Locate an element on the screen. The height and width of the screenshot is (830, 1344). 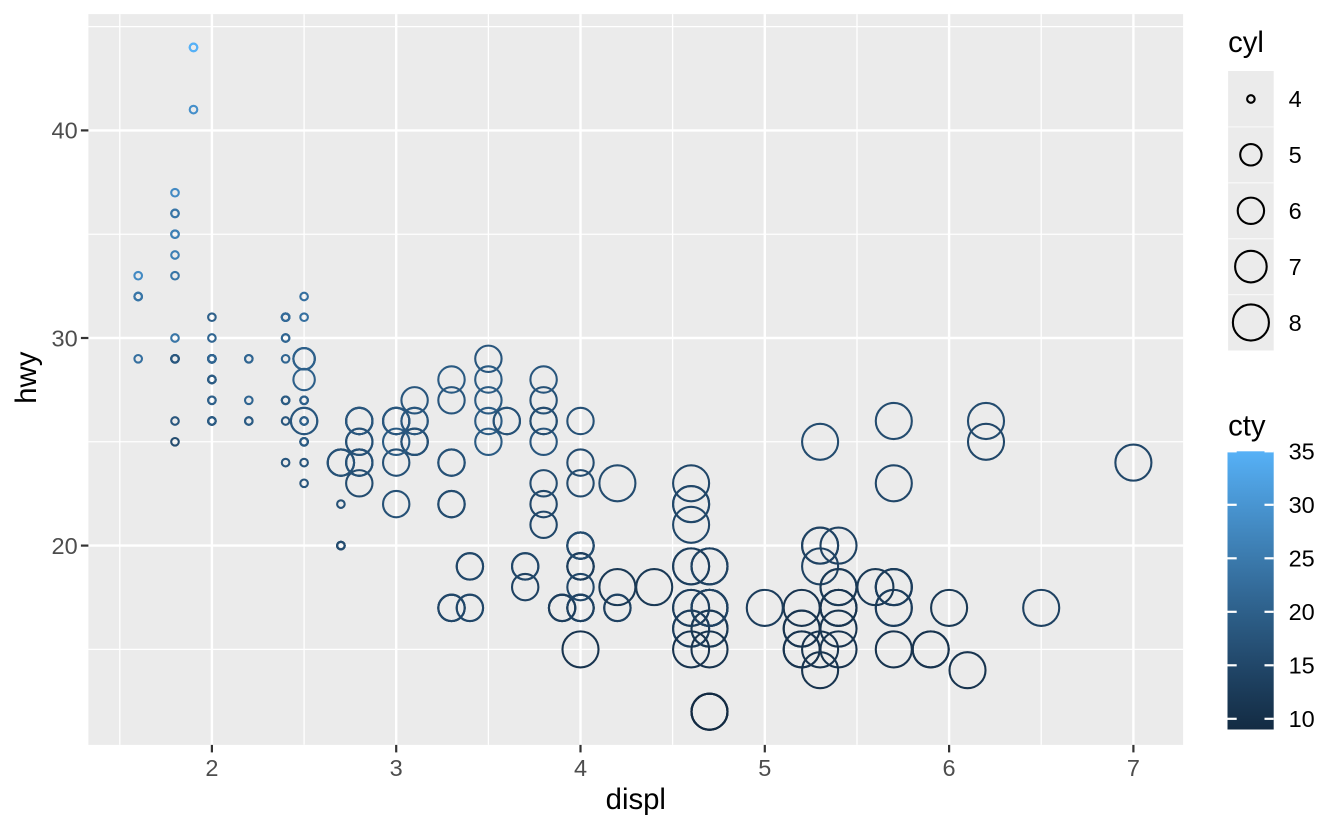
svg-text: cty is located at coordinates (1247, 426).